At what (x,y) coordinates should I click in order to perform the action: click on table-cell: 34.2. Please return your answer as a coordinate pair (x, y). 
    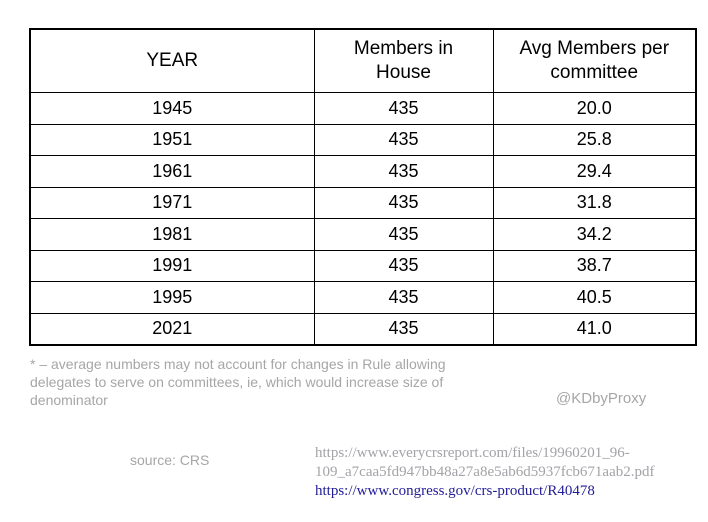
    Looking at the image, I should click on (594, 234).